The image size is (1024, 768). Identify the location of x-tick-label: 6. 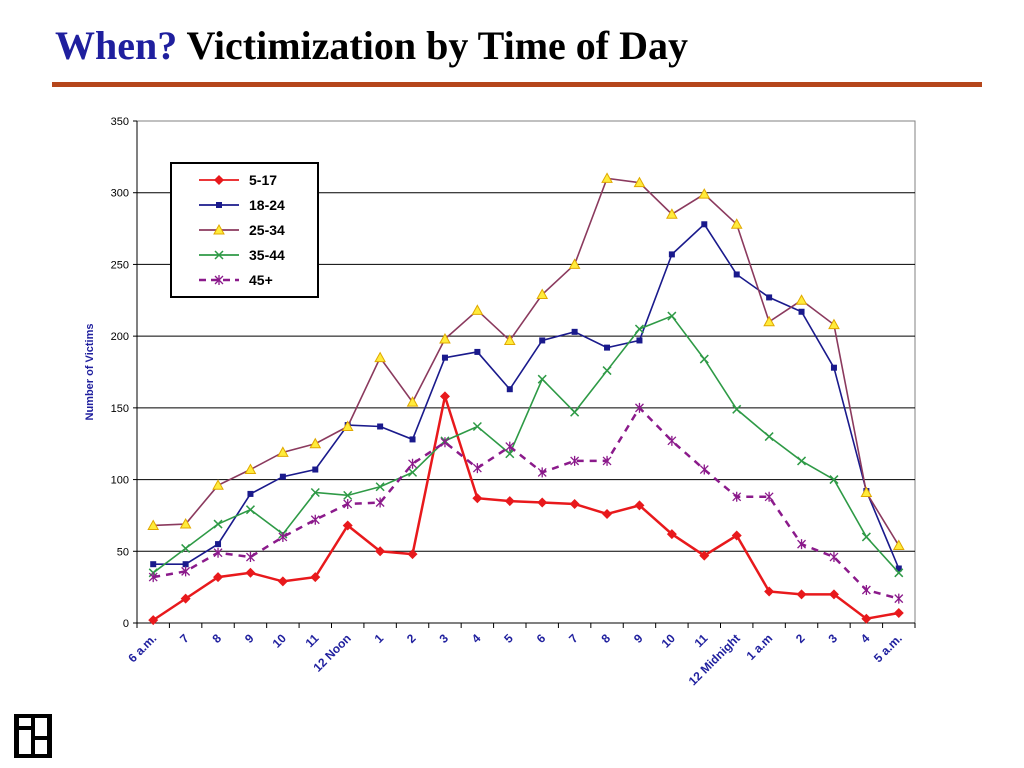
(541, 638).